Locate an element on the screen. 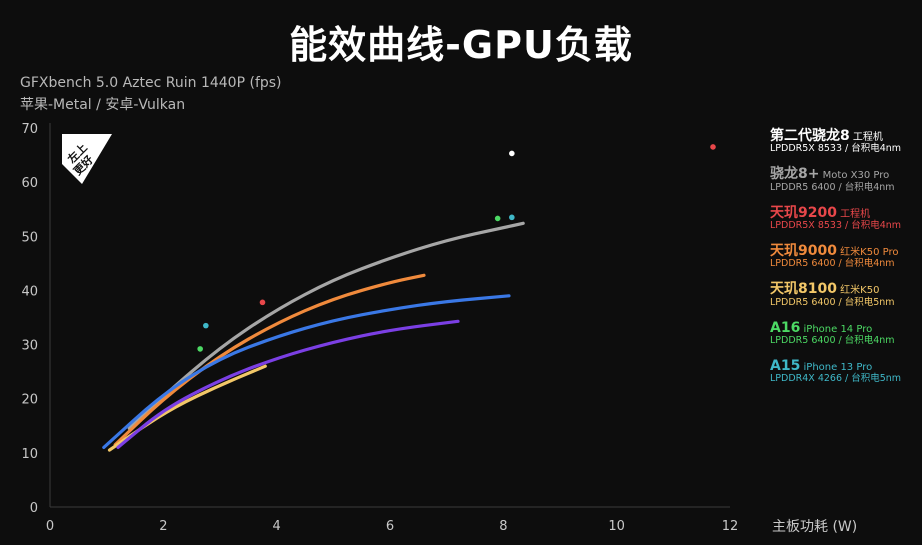  legend-series-device: Moto X30 Pro is located at coordinates (854, 176).